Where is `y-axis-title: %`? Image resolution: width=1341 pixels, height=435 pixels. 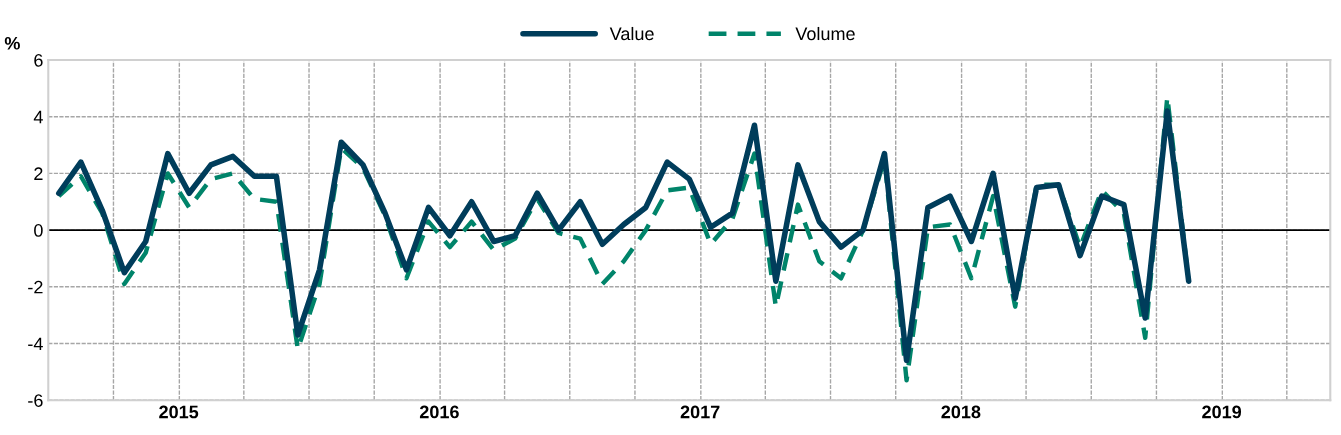 y-axis-title: % is located at coordinates (12, 43).